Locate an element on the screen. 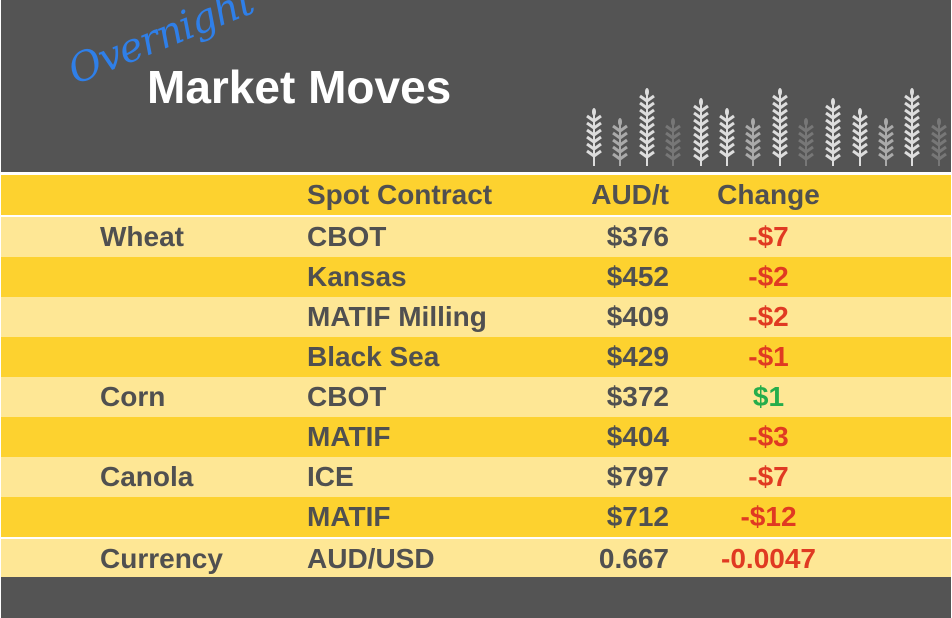 The image size is (952, 618). table-row: Kansas $452 -$2 is located at coordinates (476, 277).